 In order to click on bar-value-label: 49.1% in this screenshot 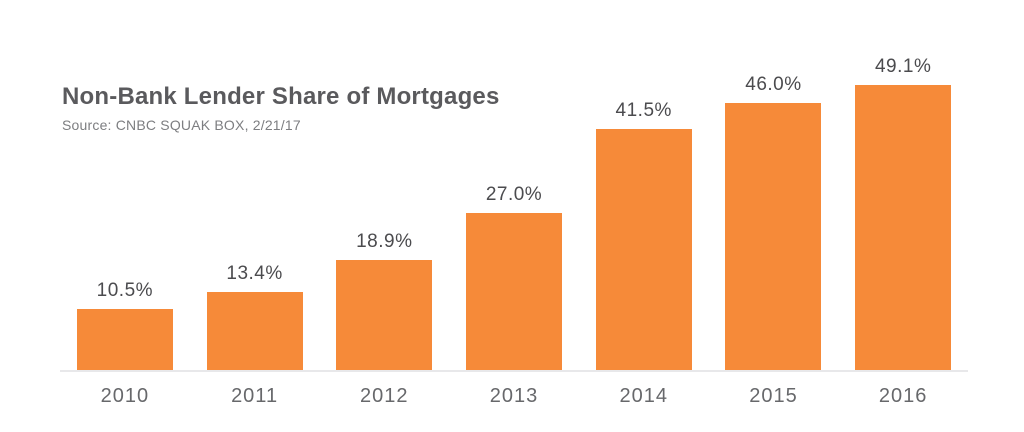, I will do `click(903, 66)`.